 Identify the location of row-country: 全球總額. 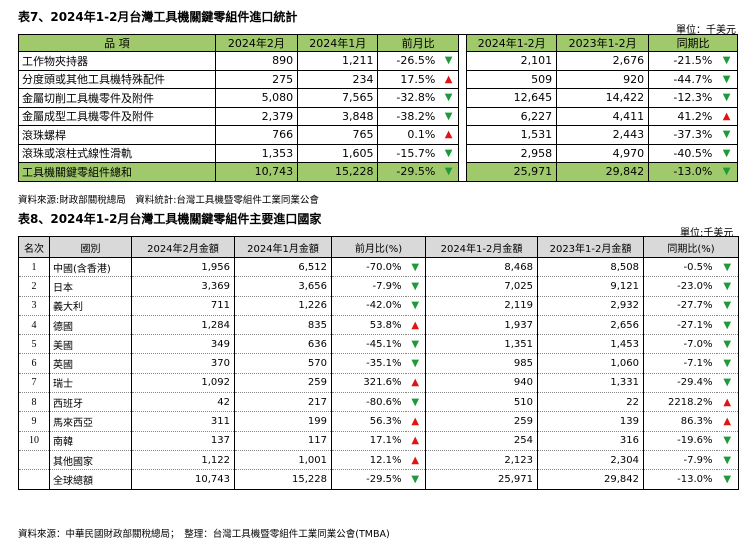
(90, 479).